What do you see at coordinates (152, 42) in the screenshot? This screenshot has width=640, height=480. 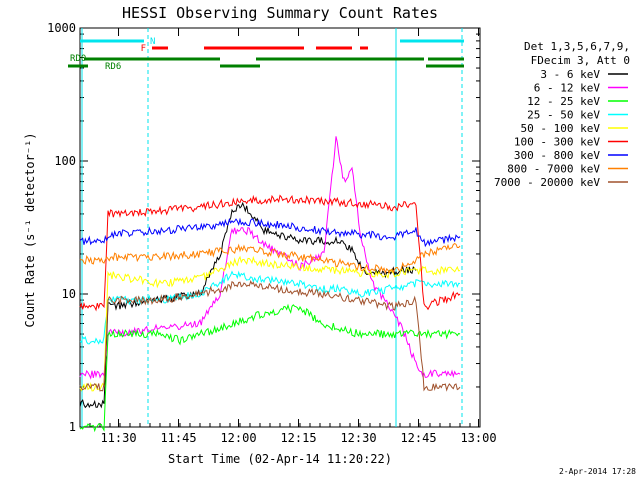 I see `status-bar-label: N` at bounding box center [152, 42].